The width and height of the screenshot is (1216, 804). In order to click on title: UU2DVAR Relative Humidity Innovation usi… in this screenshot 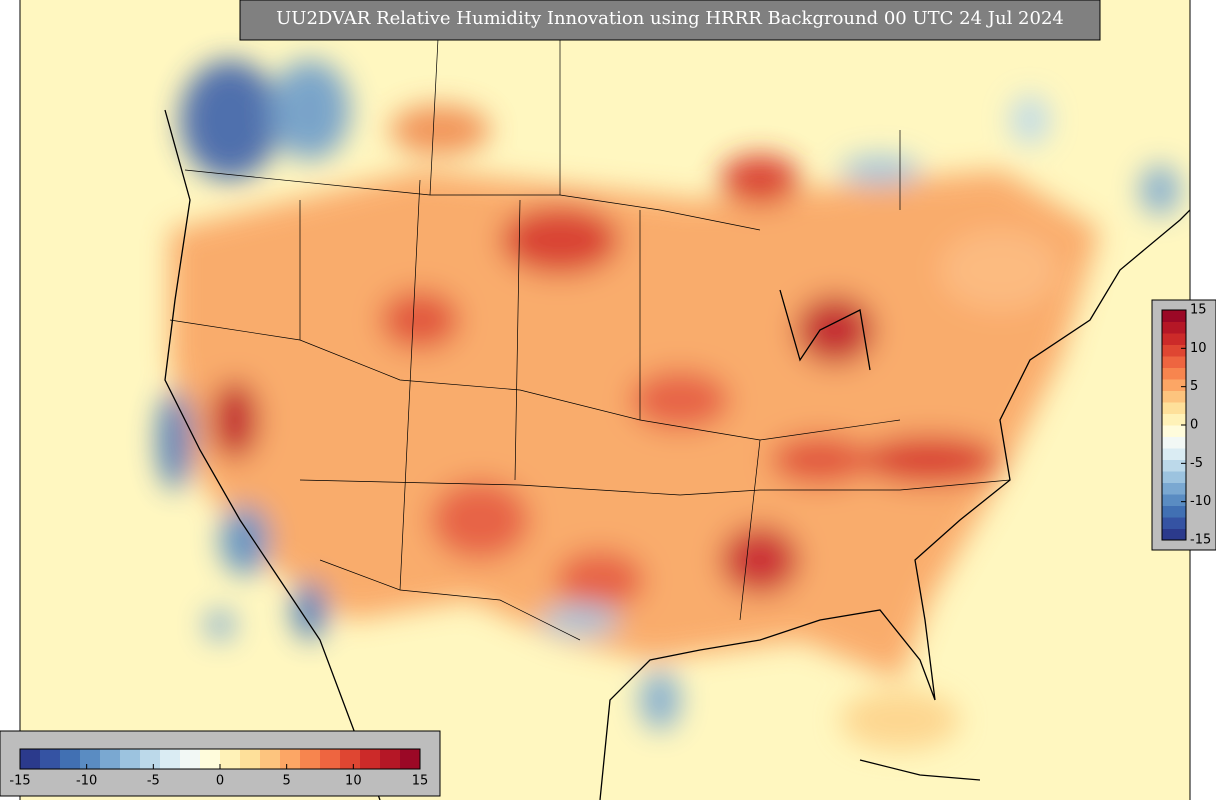, I will do `click(670, 18)`.